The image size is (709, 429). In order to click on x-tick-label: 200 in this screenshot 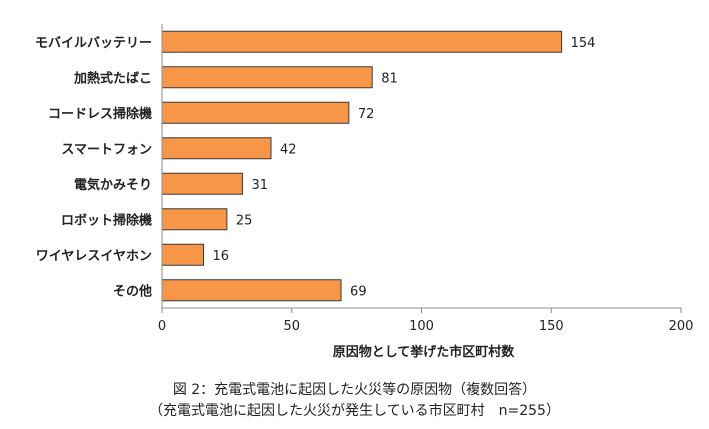, I will do `click(681, 326)`.